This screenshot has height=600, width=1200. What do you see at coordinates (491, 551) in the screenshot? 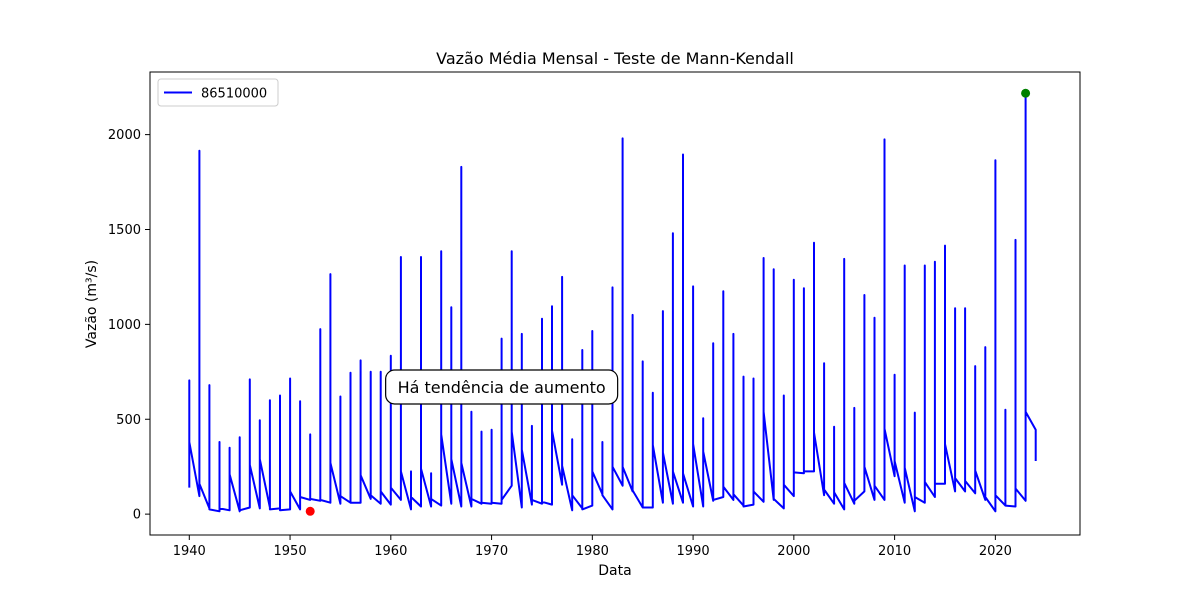
I see `x-tick-label: 1970` at bounding box center [491, 551].